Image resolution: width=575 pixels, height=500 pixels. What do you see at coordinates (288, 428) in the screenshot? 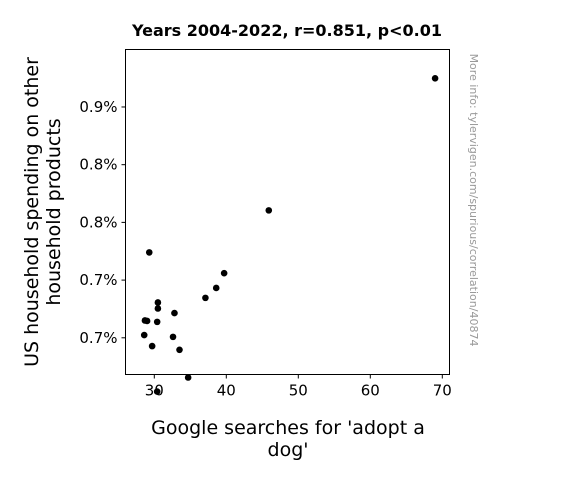
I see `x-axis-label-line-1: Google searches for 'adopt a` at bounding box center [288, 428].